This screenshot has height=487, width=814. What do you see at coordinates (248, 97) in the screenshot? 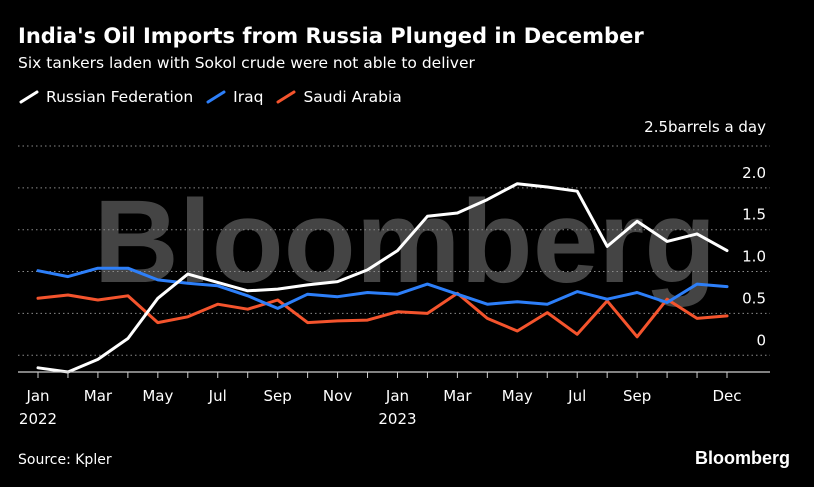
I see `legend-label-iraq: Iraq` at bounding box center [248, 97].